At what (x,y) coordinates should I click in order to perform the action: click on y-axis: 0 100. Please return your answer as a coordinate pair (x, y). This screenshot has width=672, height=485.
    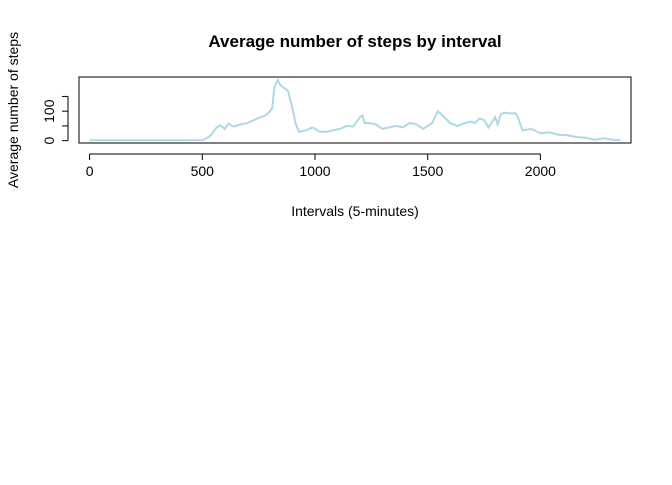
    Looking at the image, I should click on (55, 120).